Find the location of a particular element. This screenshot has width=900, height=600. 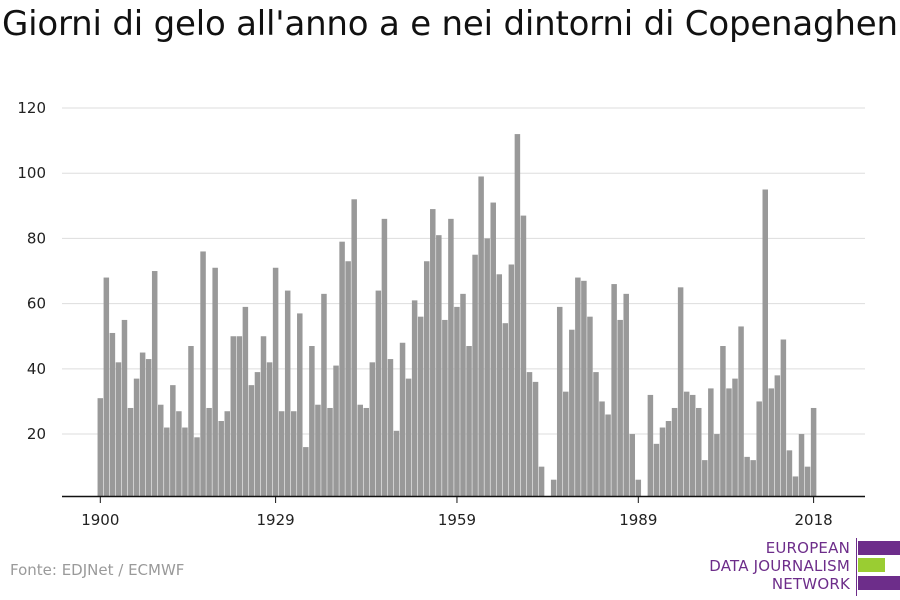

bar-1971 is located at coordinates (529, 434).